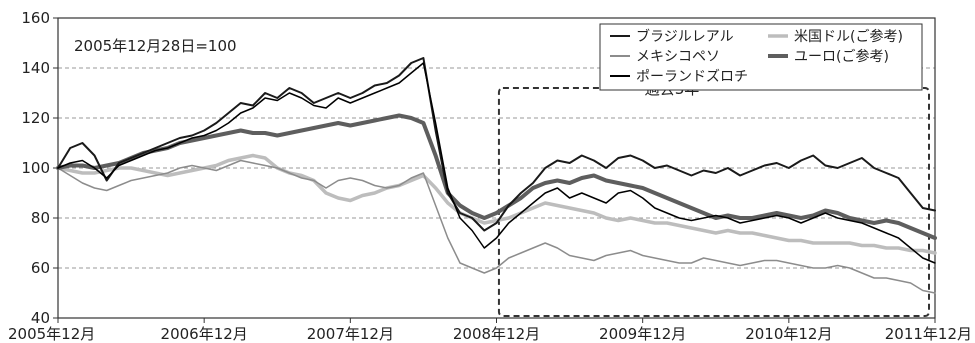 This screenshot has height=343, width=975. Describe the element at coordinates (35, 68) in the screenshot. I see `y-tick-label: 140` at that location.